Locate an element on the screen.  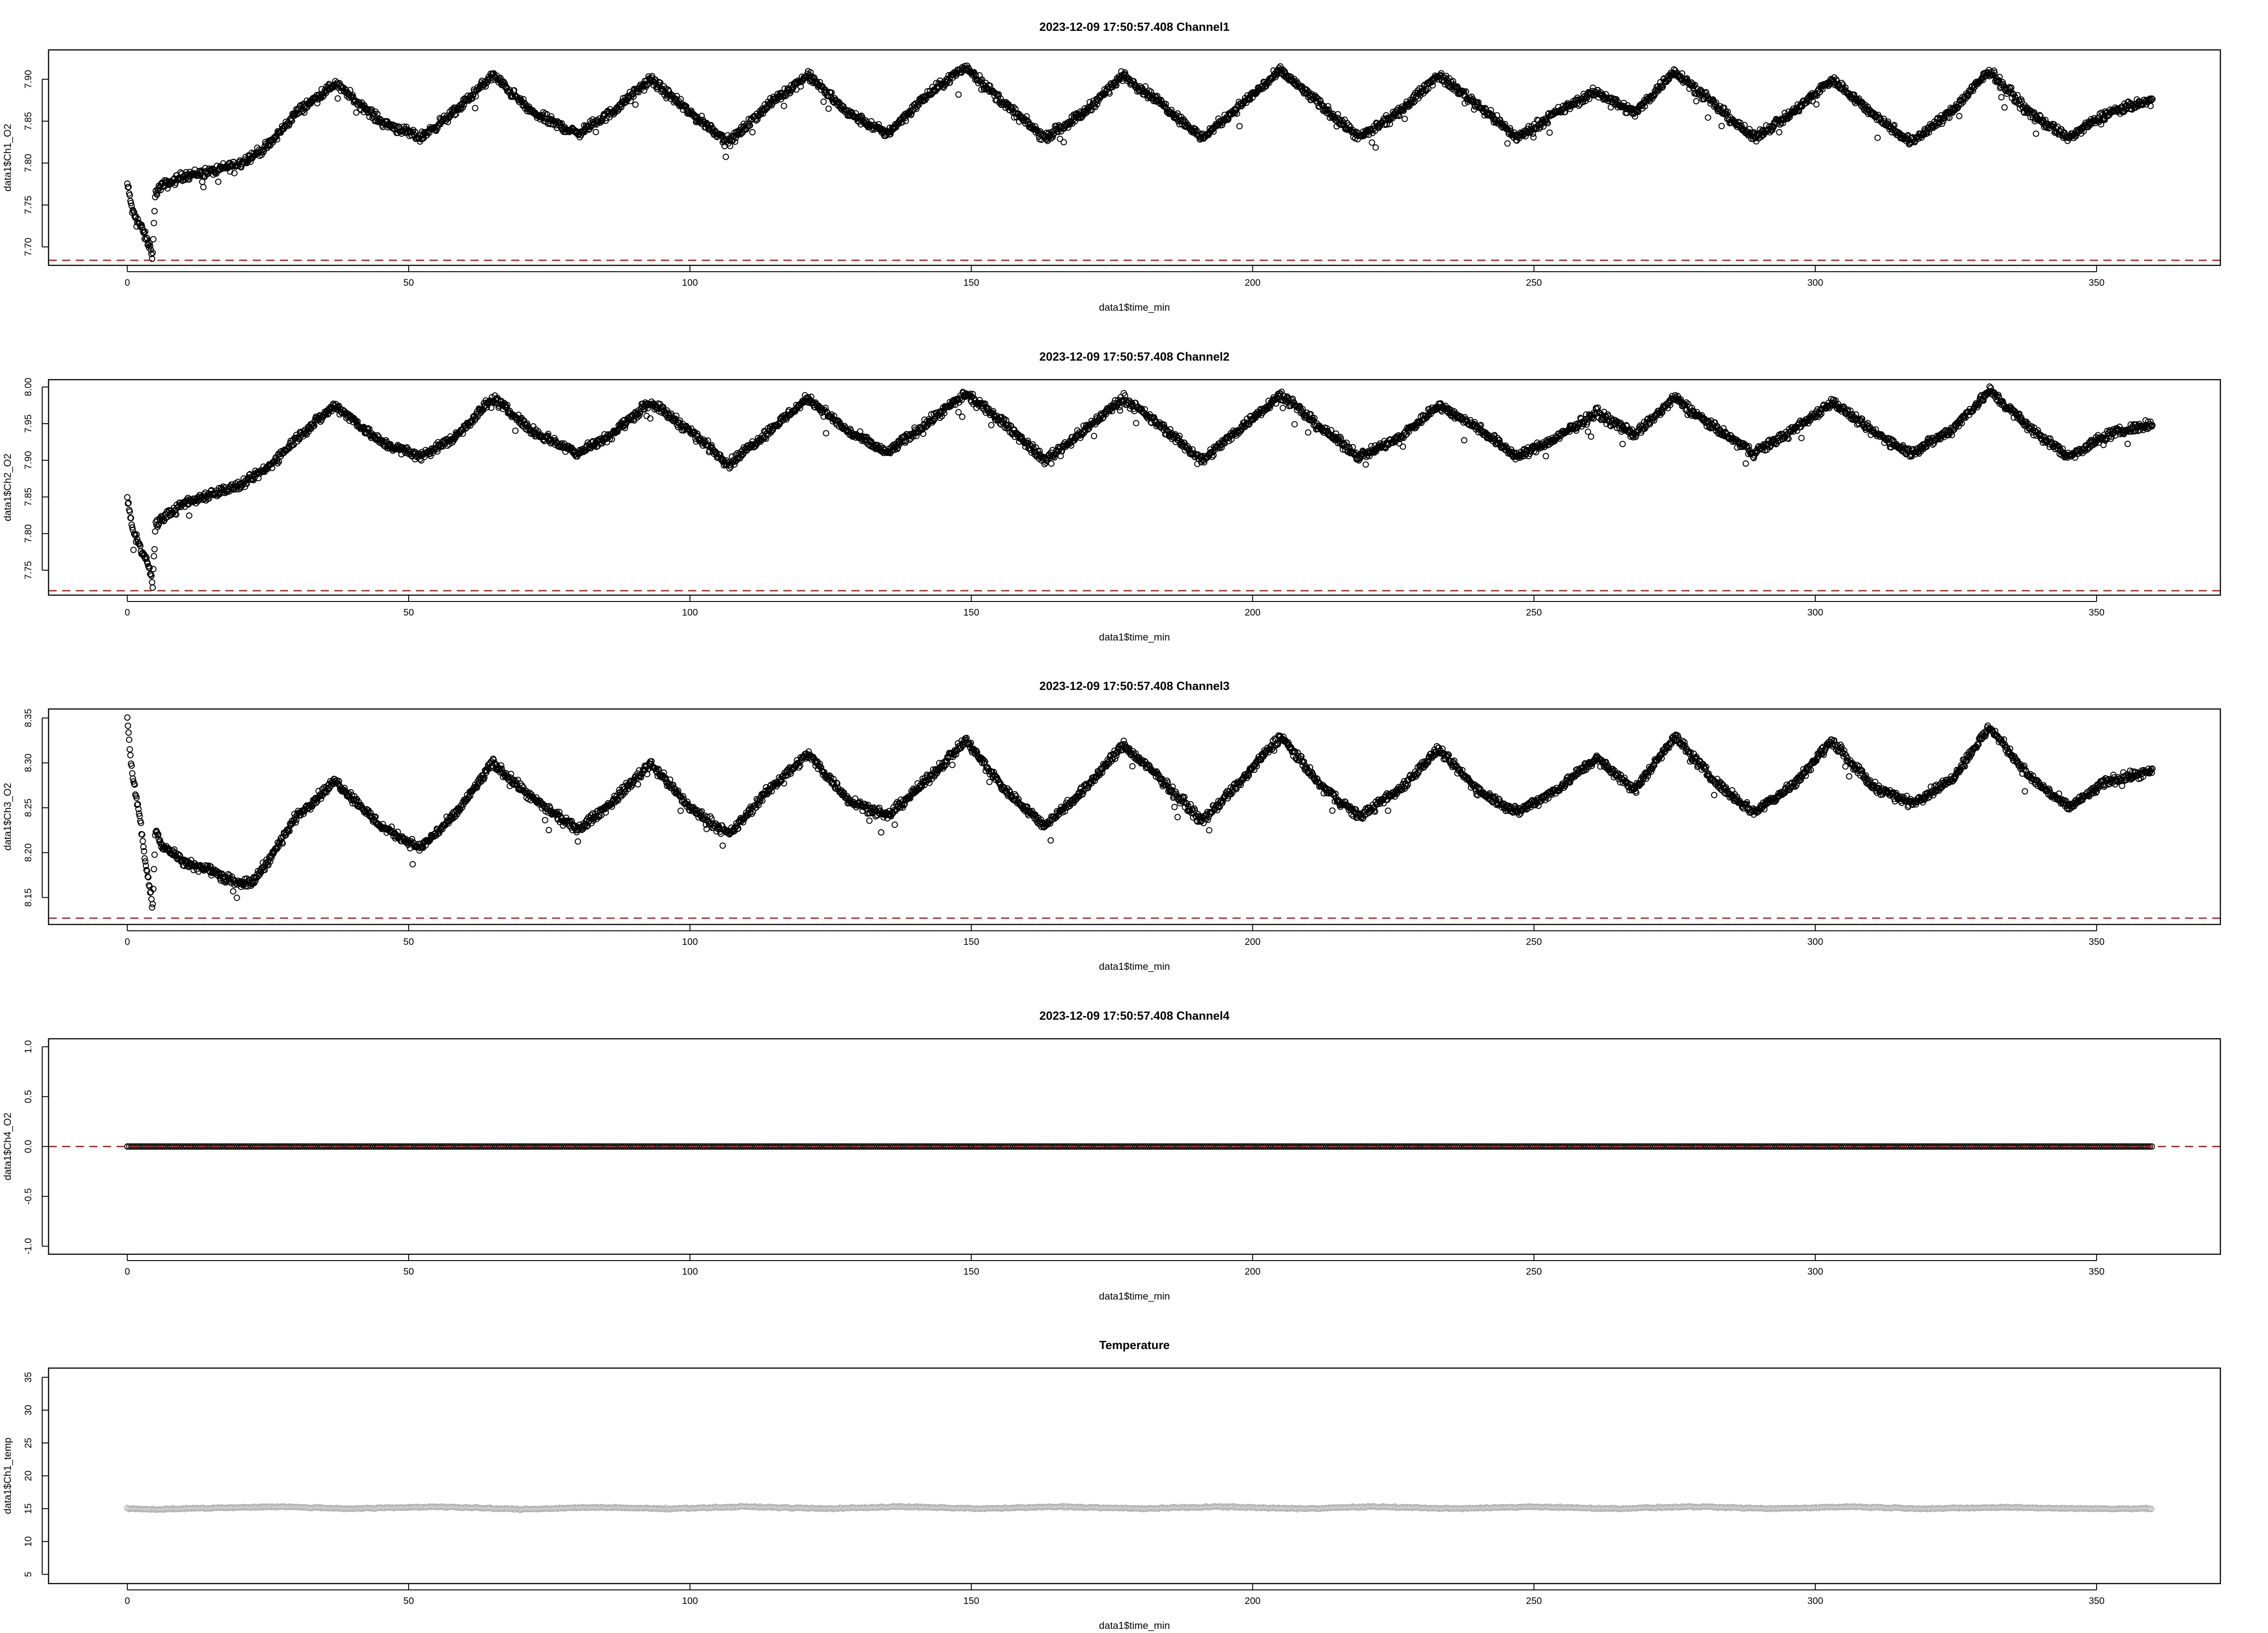
x-tick-label: 50 is located at coordinates (408, 612).